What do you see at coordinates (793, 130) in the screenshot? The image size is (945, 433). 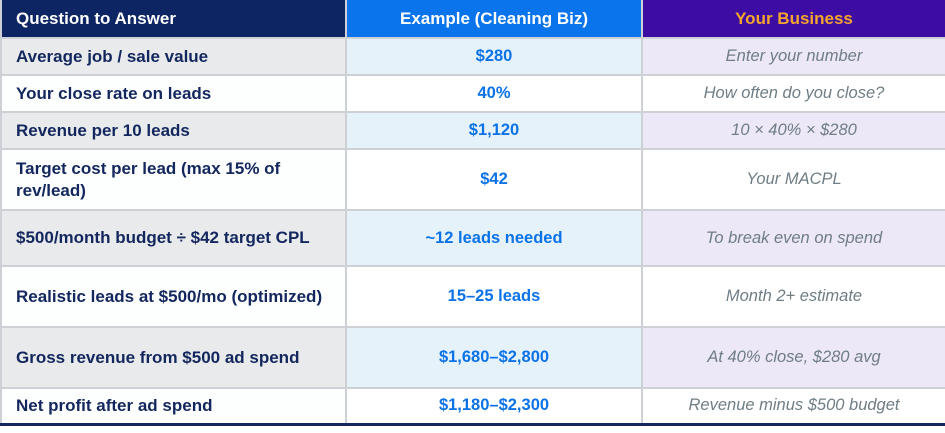 I see `your-business-cell: 10 × 40% × $280` at bounding box center [793, 130].